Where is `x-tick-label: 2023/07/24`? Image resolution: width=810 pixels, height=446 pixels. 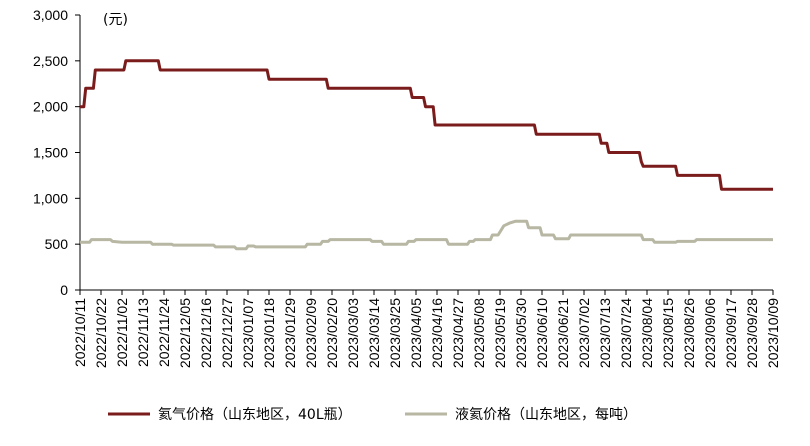 x-tick-label: 2023/07/24 is located at coordinates (626, 333).